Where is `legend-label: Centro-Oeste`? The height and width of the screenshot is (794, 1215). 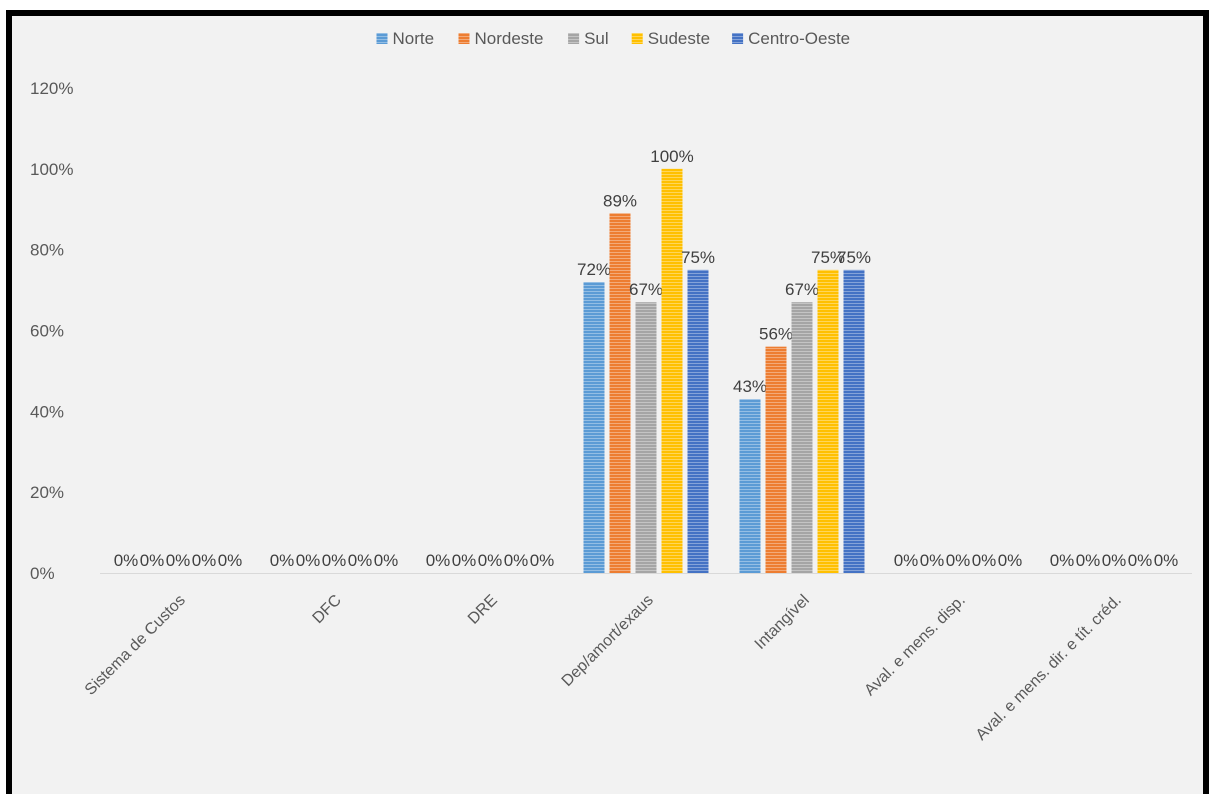 legend-label: Centro-Oeste is located at coordinates (799, 38).